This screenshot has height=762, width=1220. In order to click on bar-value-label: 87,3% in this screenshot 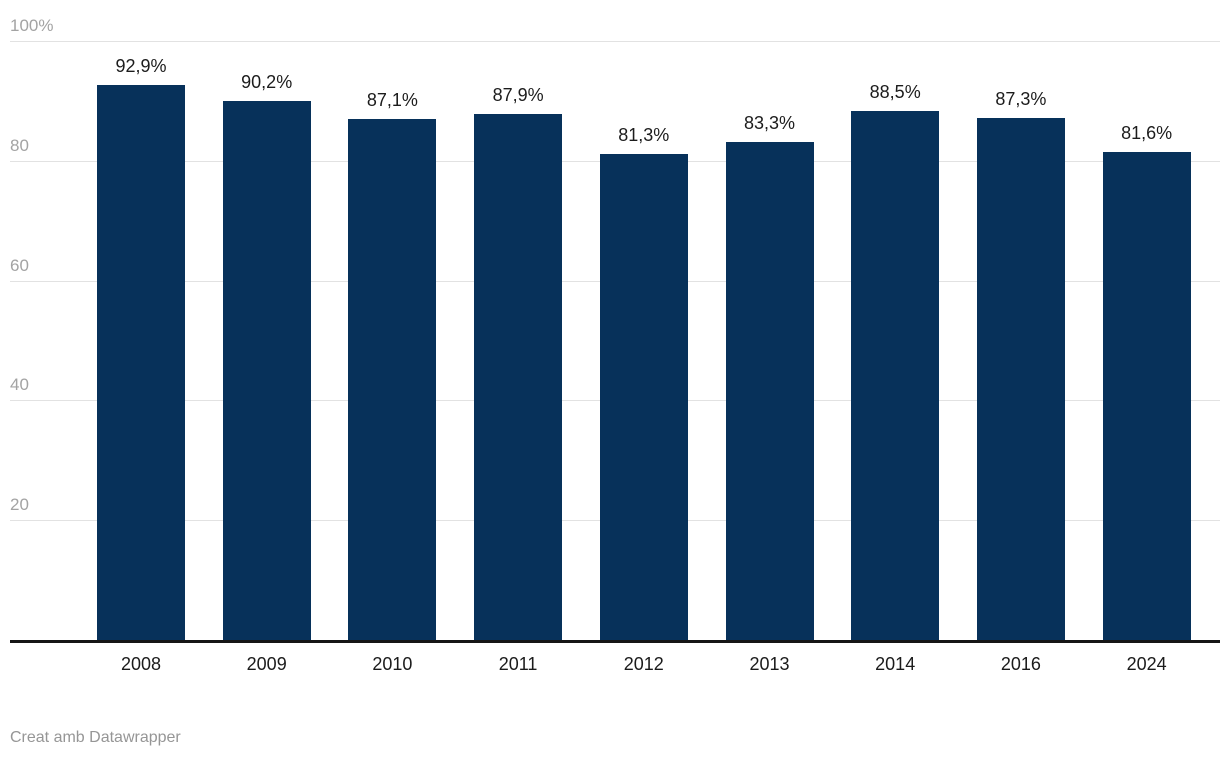, I will do `click(1021, 99)`.